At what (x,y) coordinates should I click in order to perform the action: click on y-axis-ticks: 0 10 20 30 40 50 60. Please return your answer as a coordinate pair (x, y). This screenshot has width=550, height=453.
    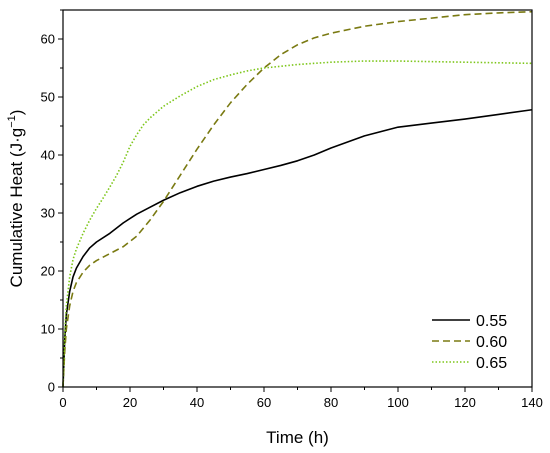
    Looking at the image, I should click on (52, 202).